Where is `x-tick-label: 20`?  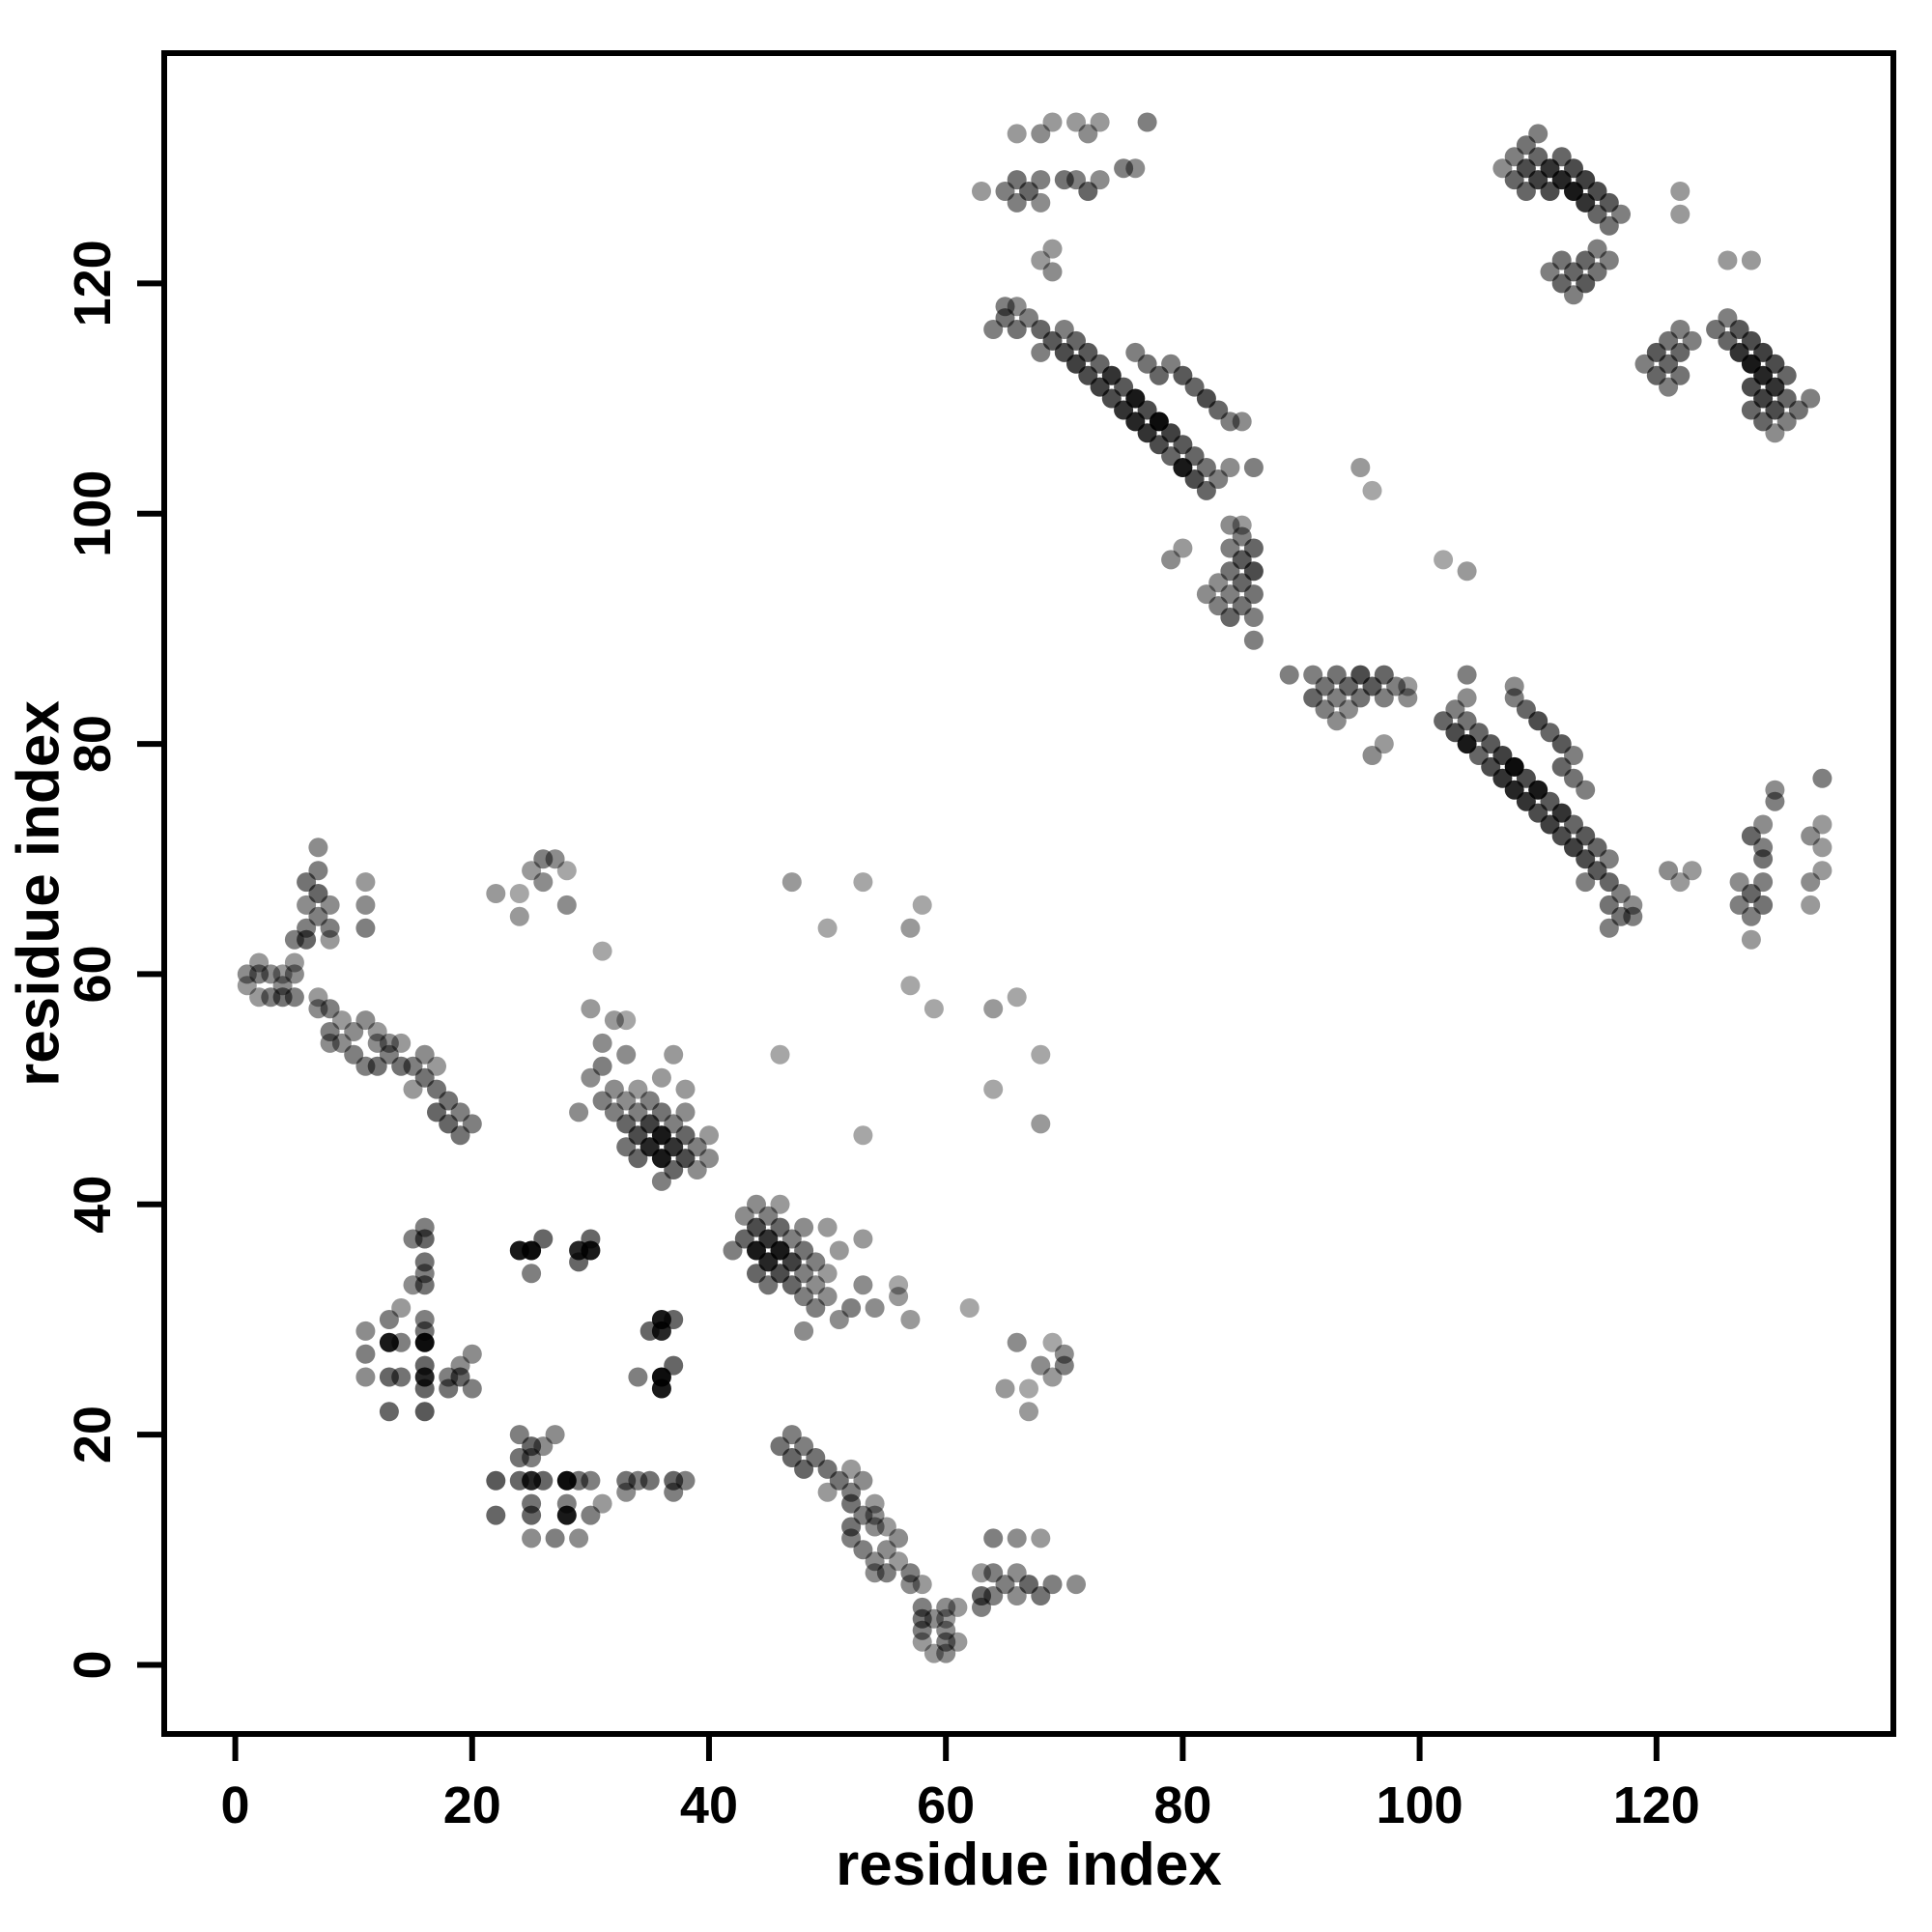 x-tick-label: 20 is located at coordinates (472, 1805).